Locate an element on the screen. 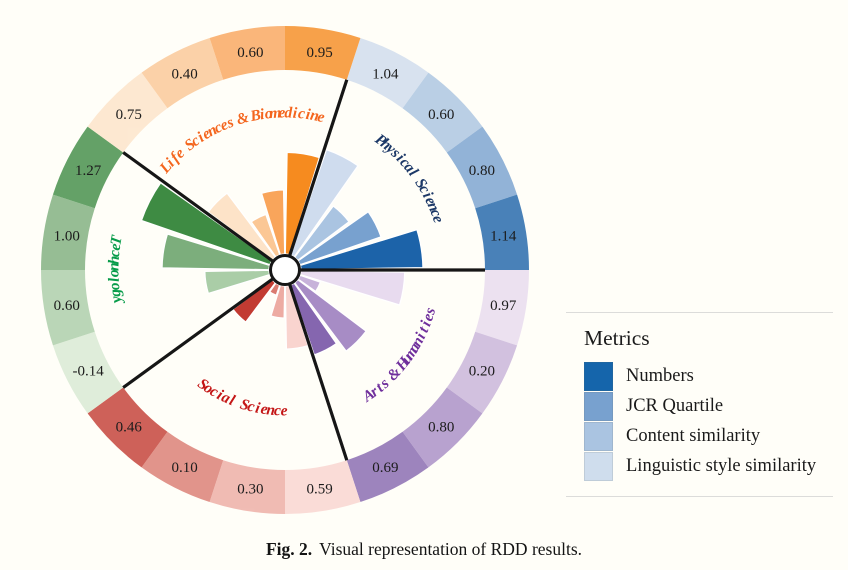 The image size is (848, 570). legend-item-linguistic-style-similarity: Linguistic style similarity is located at coordinates (708, 466).